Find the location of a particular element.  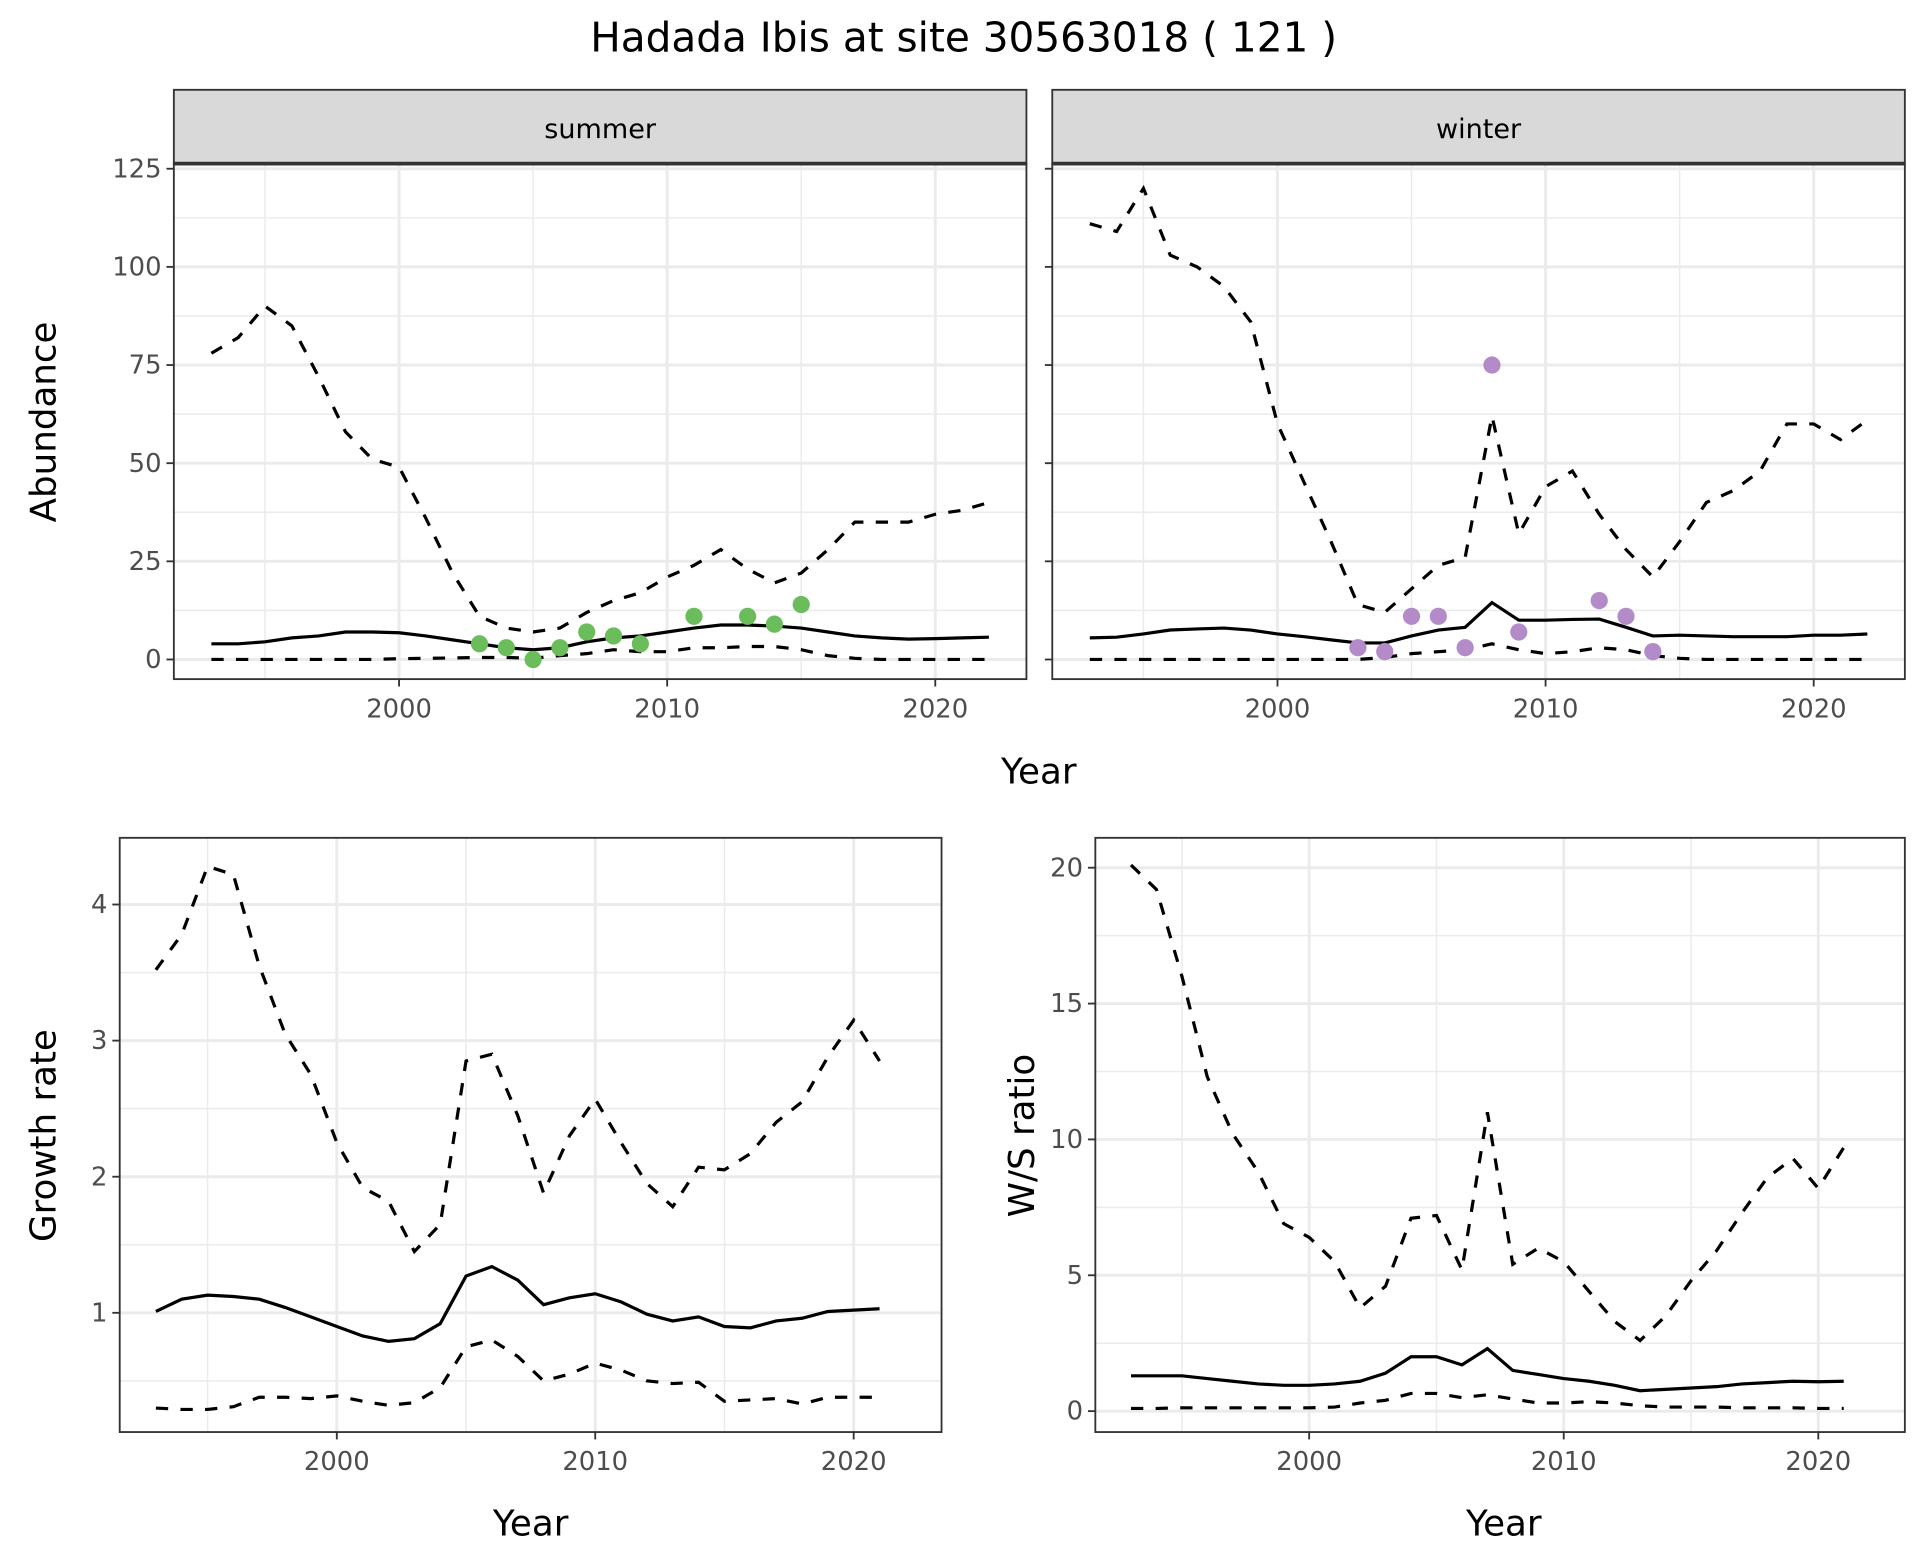

y-tick-label: 15 is located at coordinates (1066, 1004).